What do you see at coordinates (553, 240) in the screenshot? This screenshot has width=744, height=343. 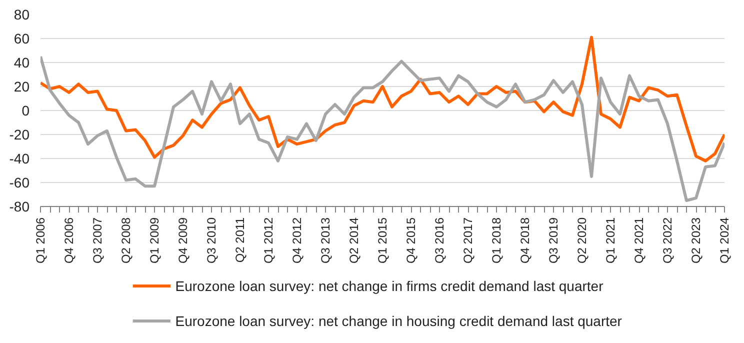 I see `x-tick-label: Q3 2019` at bounding box center [553, 240].